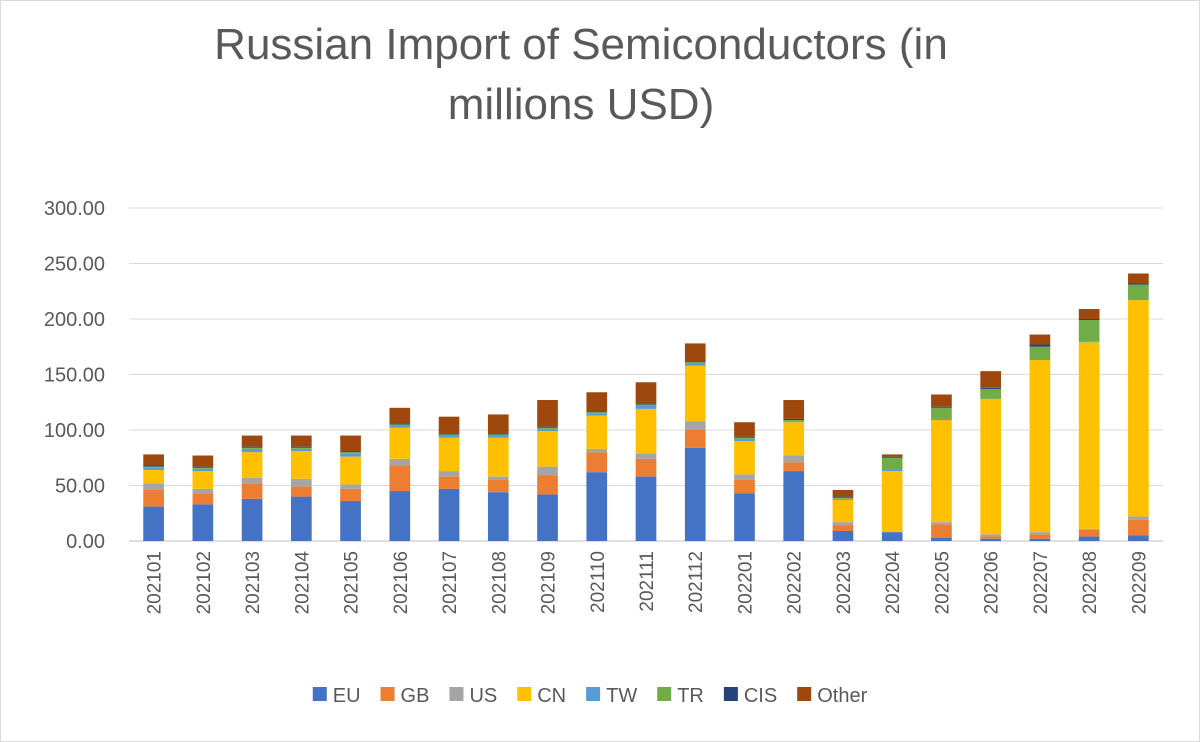 This screenshot has height=742, width=1200. What do you see at coordinates (74, 209) in the screenshot?
I see `y-tick-label: 300.00` at bounding box center [74, 209].